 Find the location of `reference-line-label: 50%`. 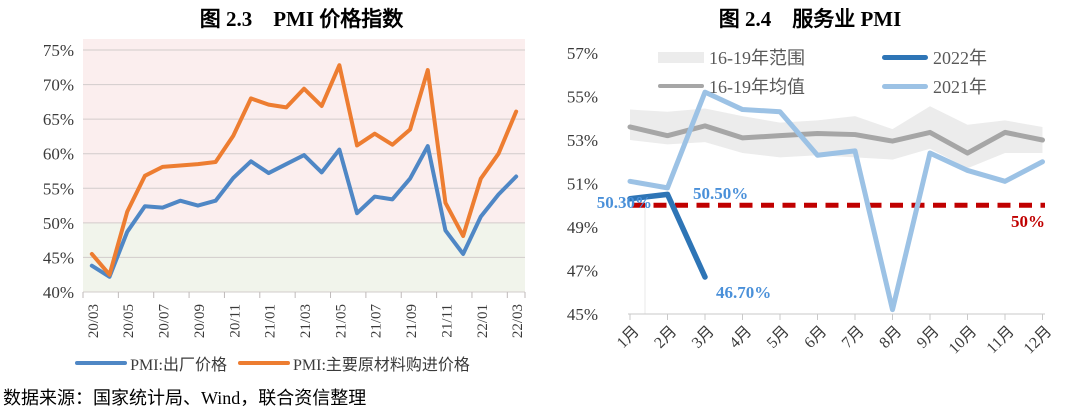

reference-line-label: 50% is located at coordinates (1028, 221).